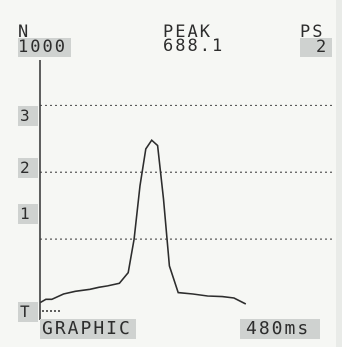 Image resolution: width=342 pixels, height=347 pixels. What do you see at coordinates (28, 168) in the screenshot?
I see `y-tick-2: 2` at bounding box center [28, 168].